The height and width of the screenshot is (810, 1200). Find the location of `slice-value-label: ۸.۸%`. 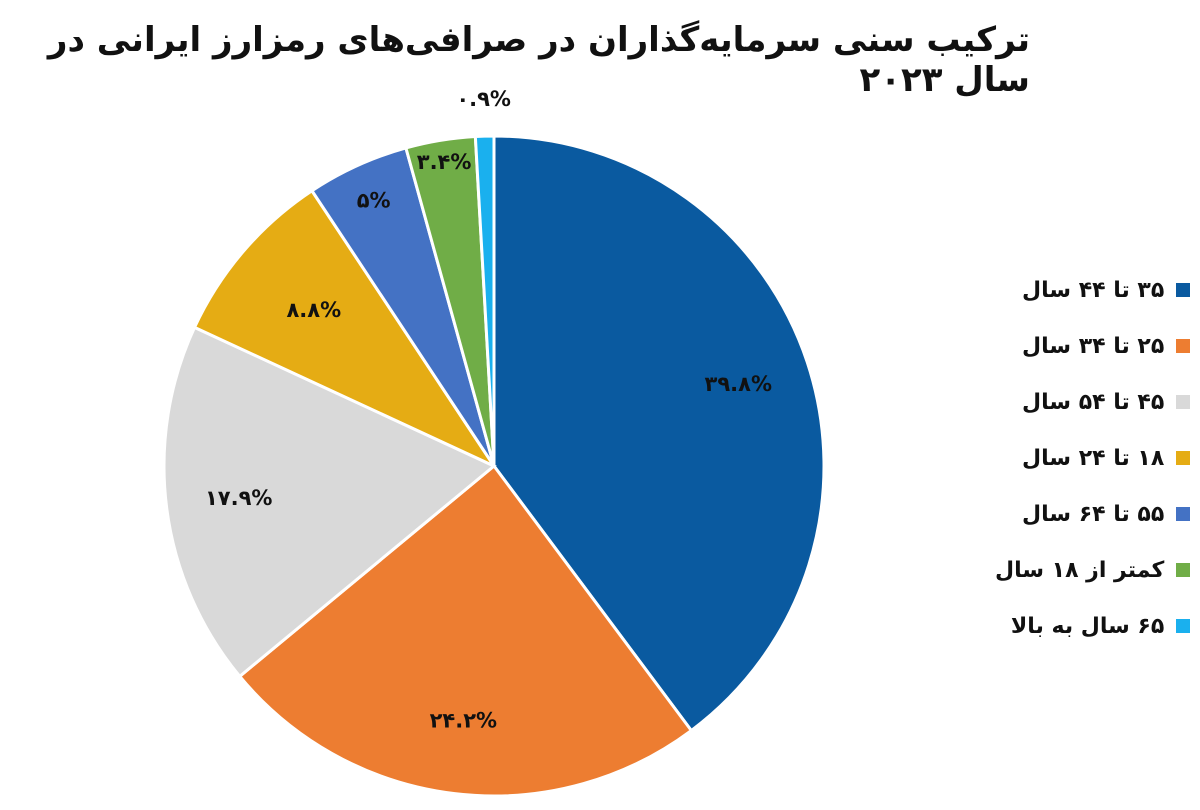

slice-value-label: ۸.۸% is located at coordinates (313, 310).